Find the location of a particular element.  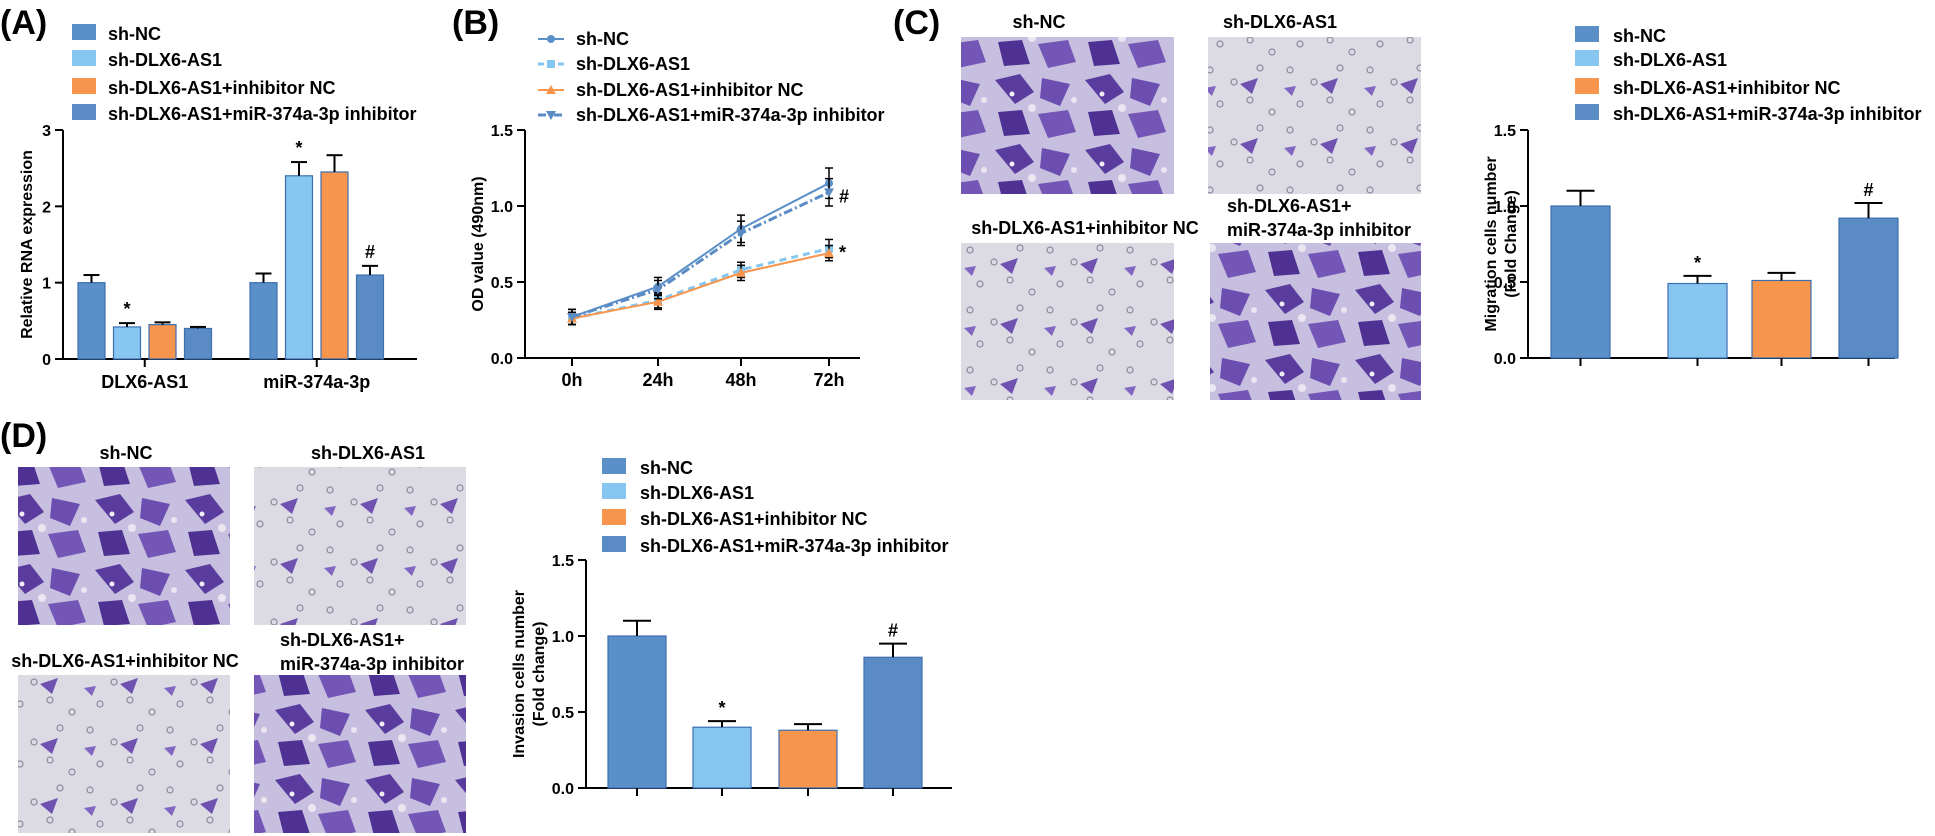

legend-d-sh-nc: sh-NC is located at coordinates (666, 468).